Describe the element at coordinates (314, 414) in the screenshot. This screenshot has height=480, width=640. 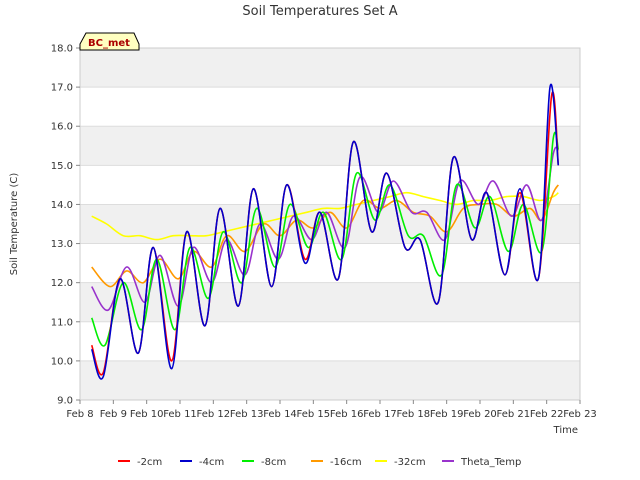
I see `x-tick-label: Feb 15` at that location.